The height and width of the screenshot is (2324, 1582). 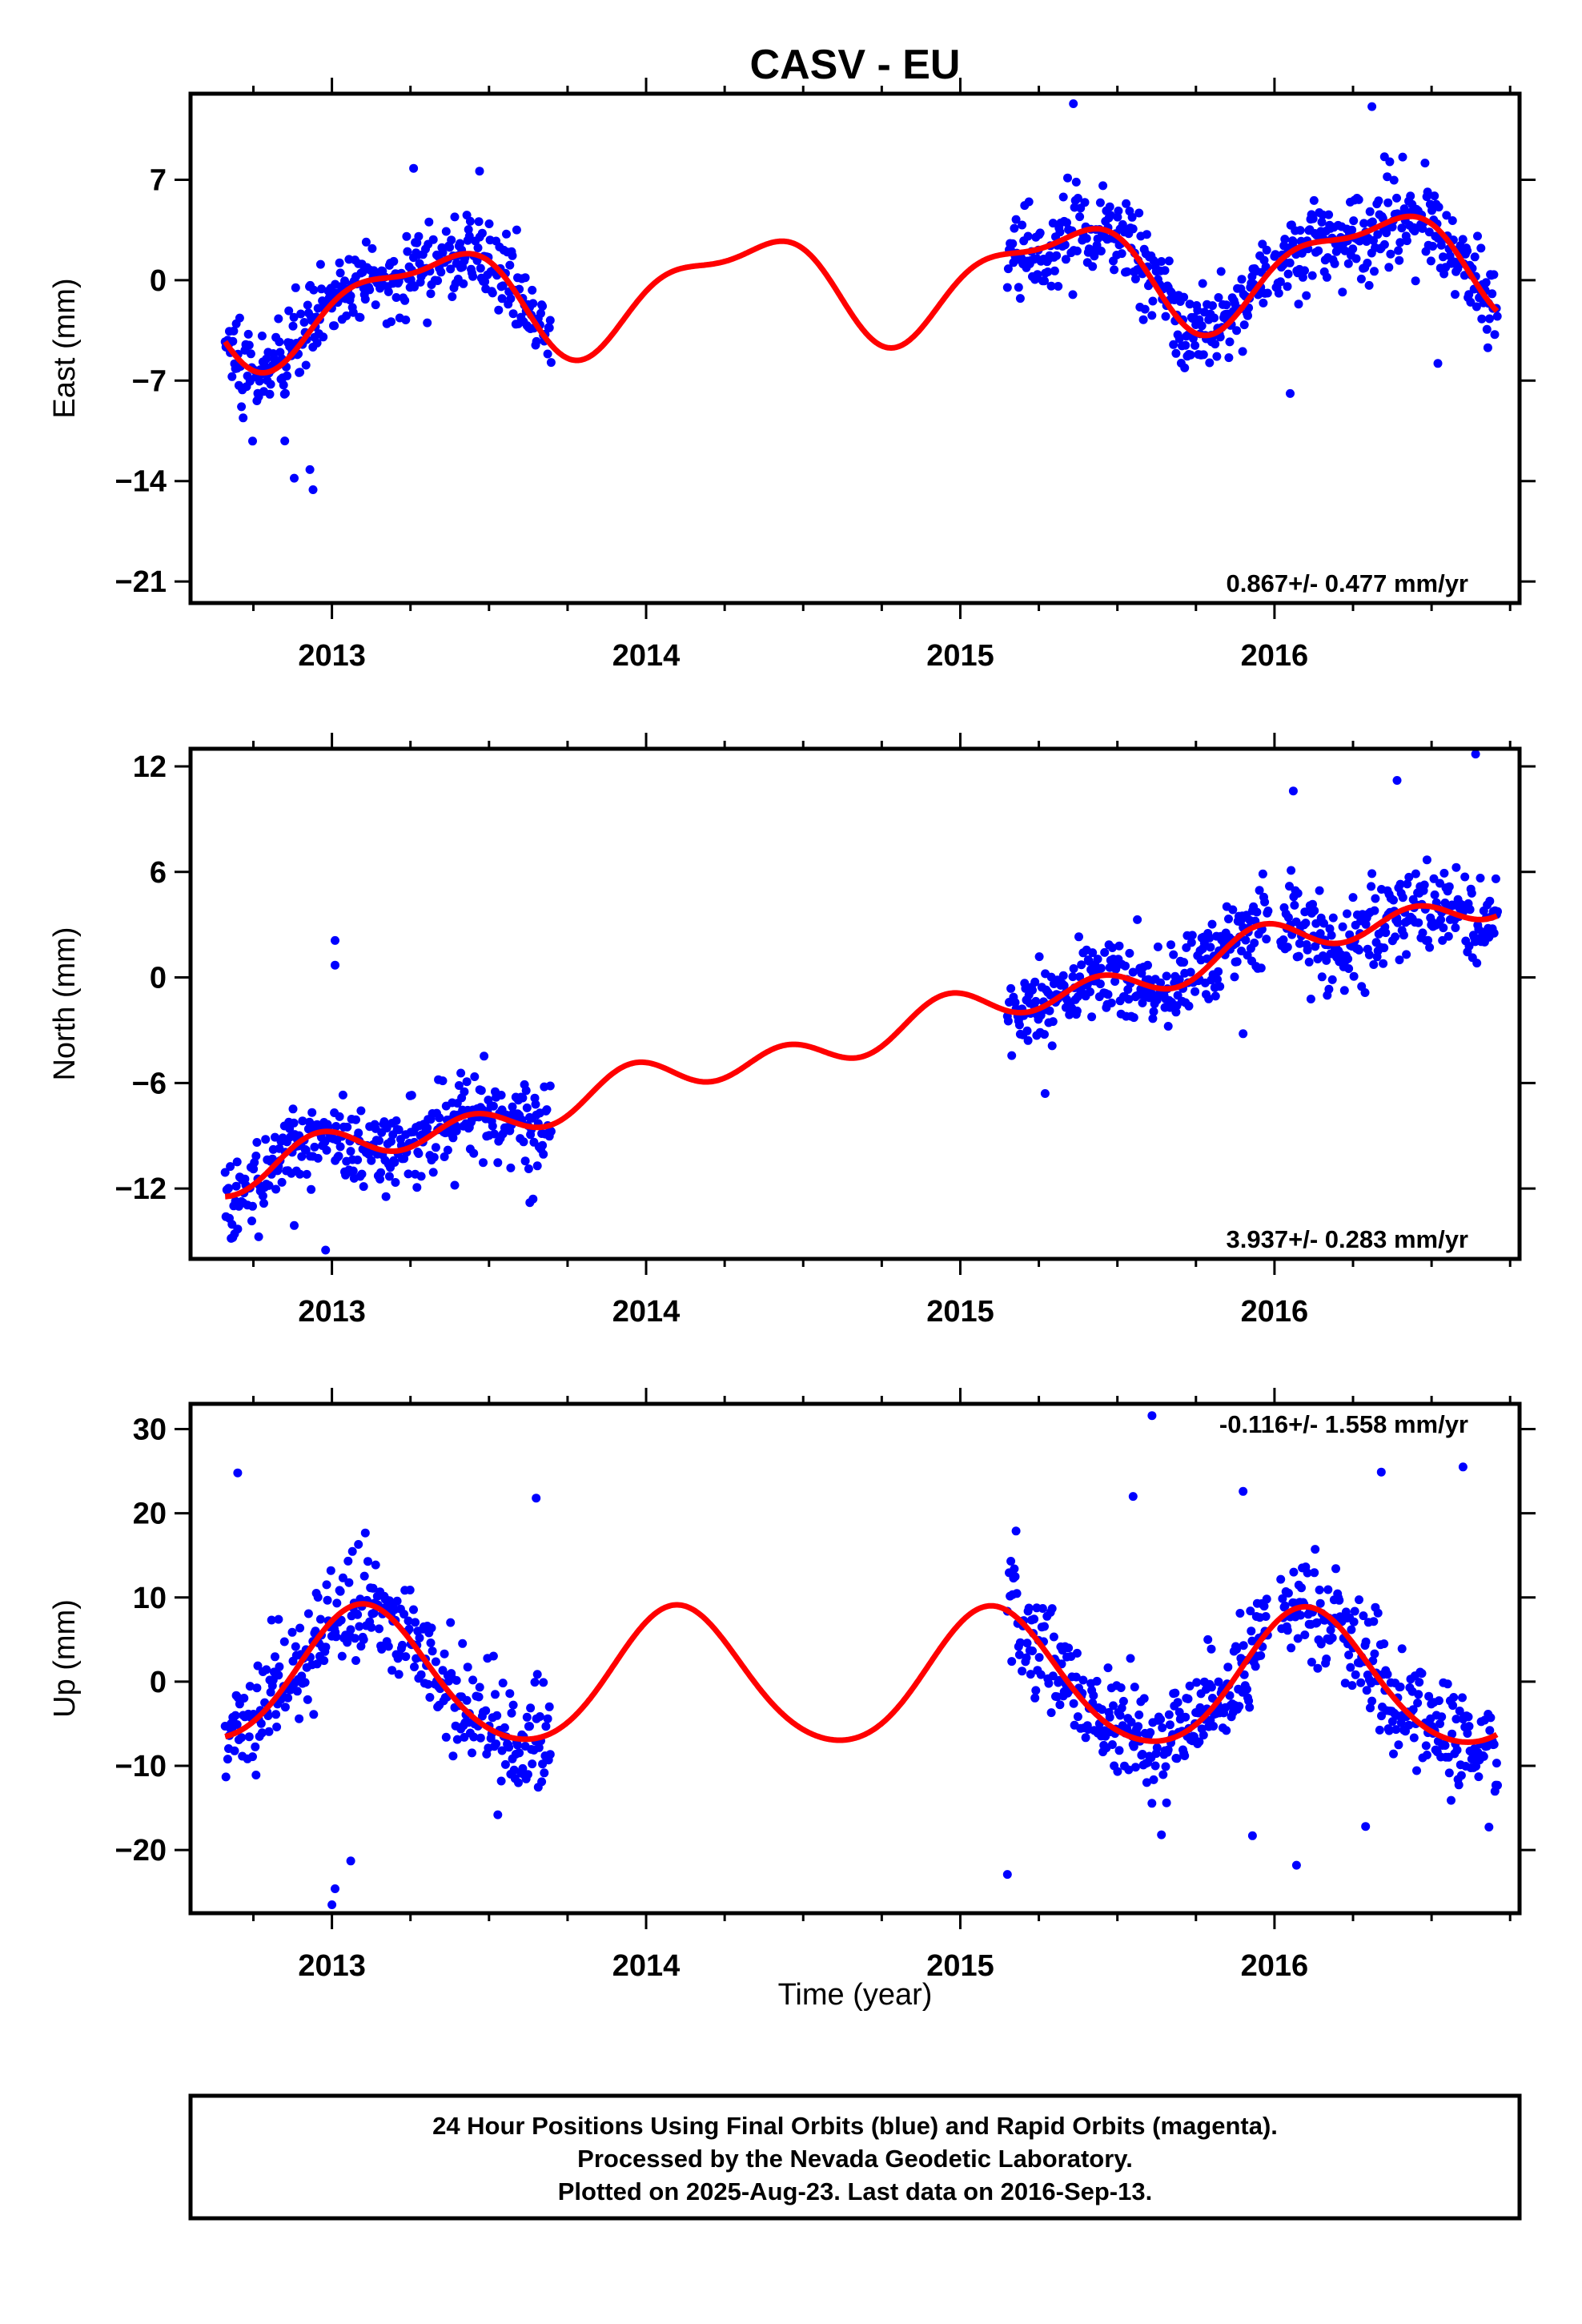 What do you see at coordinates (861, 1673) in the screenshot?
I see `fit-curve` at bounding box center [861, 1673].